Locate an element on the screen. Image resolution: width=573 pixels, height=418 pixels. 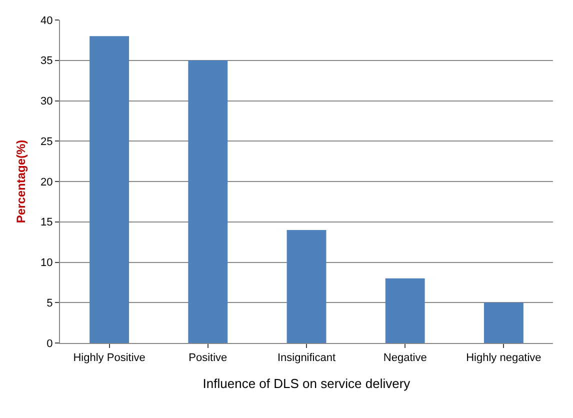
y-tick-label: 25 is located at coordinates (46, 142).